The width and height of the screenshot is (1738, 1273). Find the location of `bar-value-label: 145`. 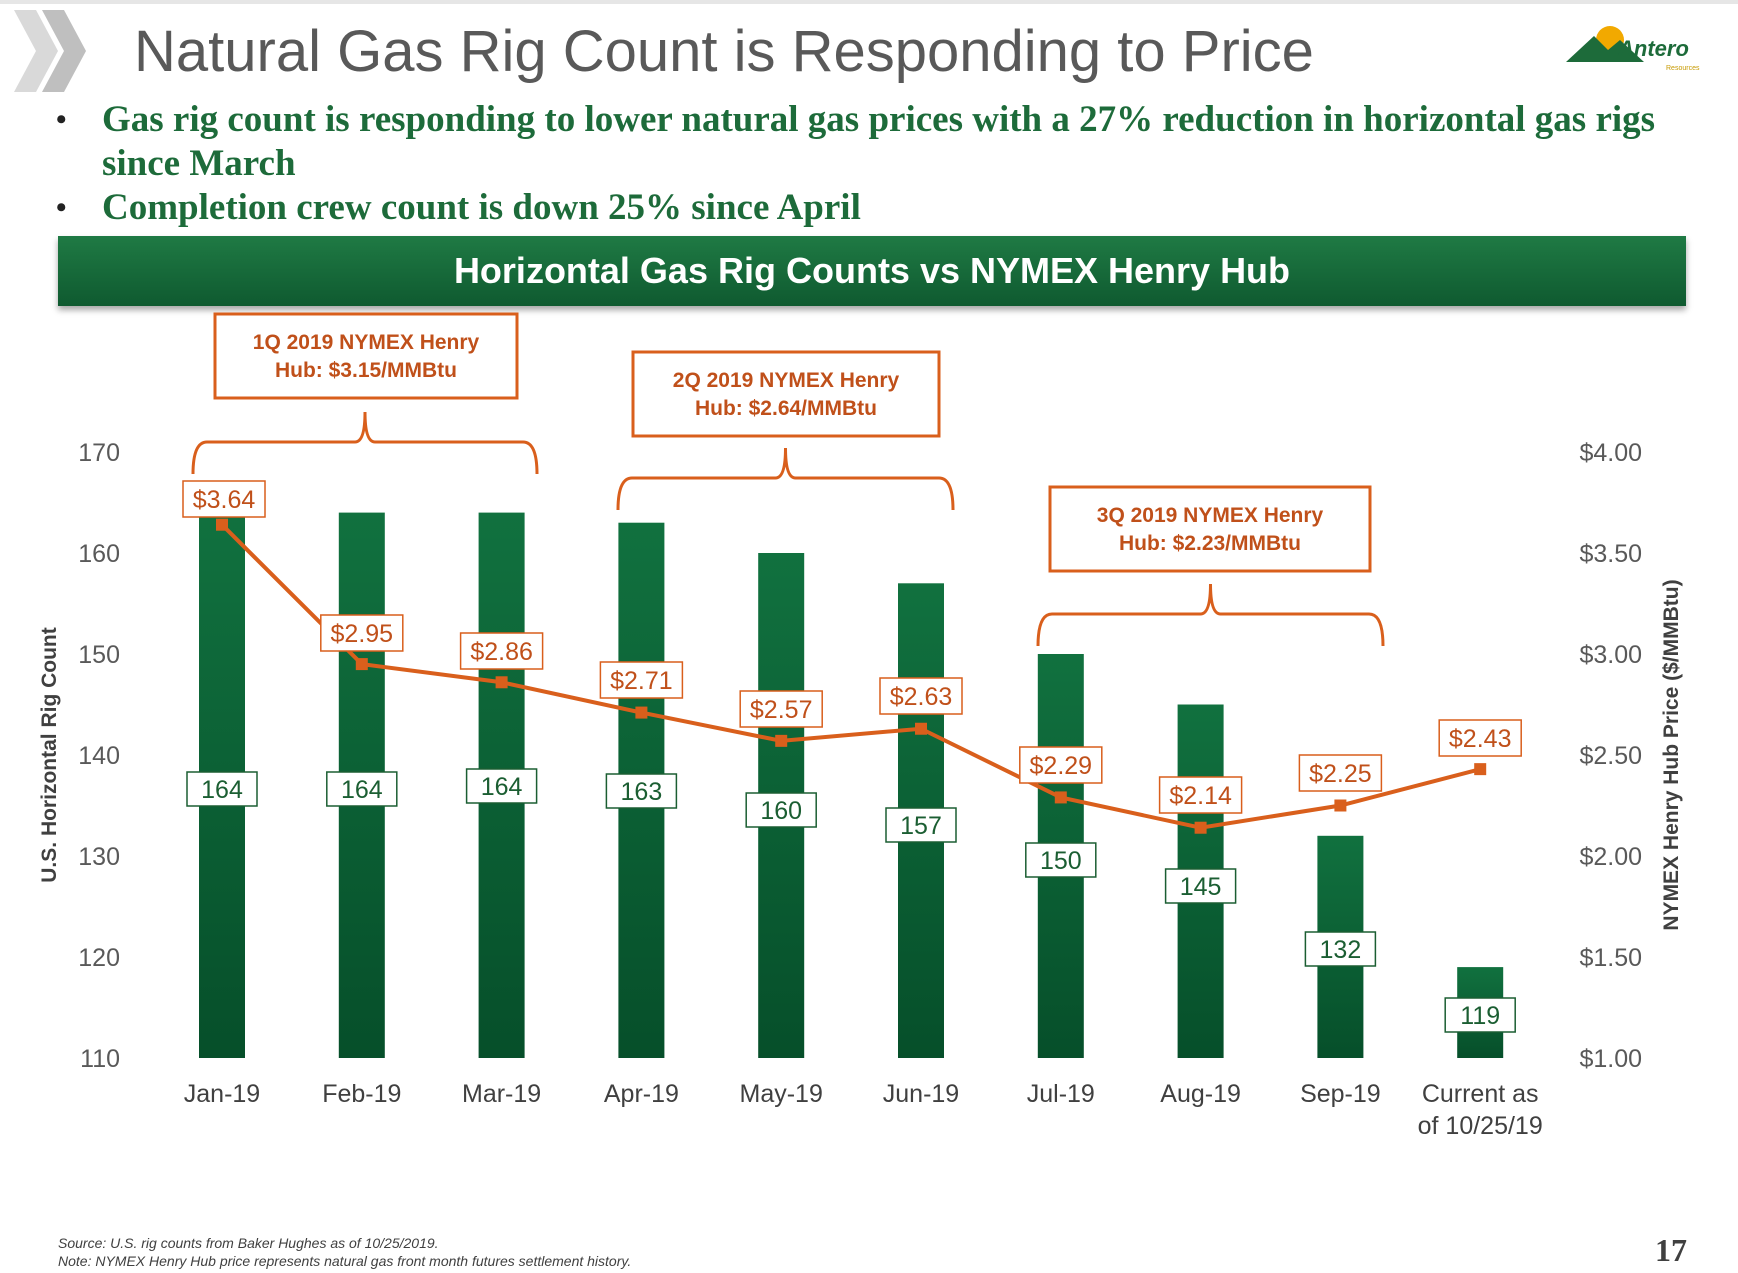

bar-value-label: 145 is located at coordinates (1201, 887).